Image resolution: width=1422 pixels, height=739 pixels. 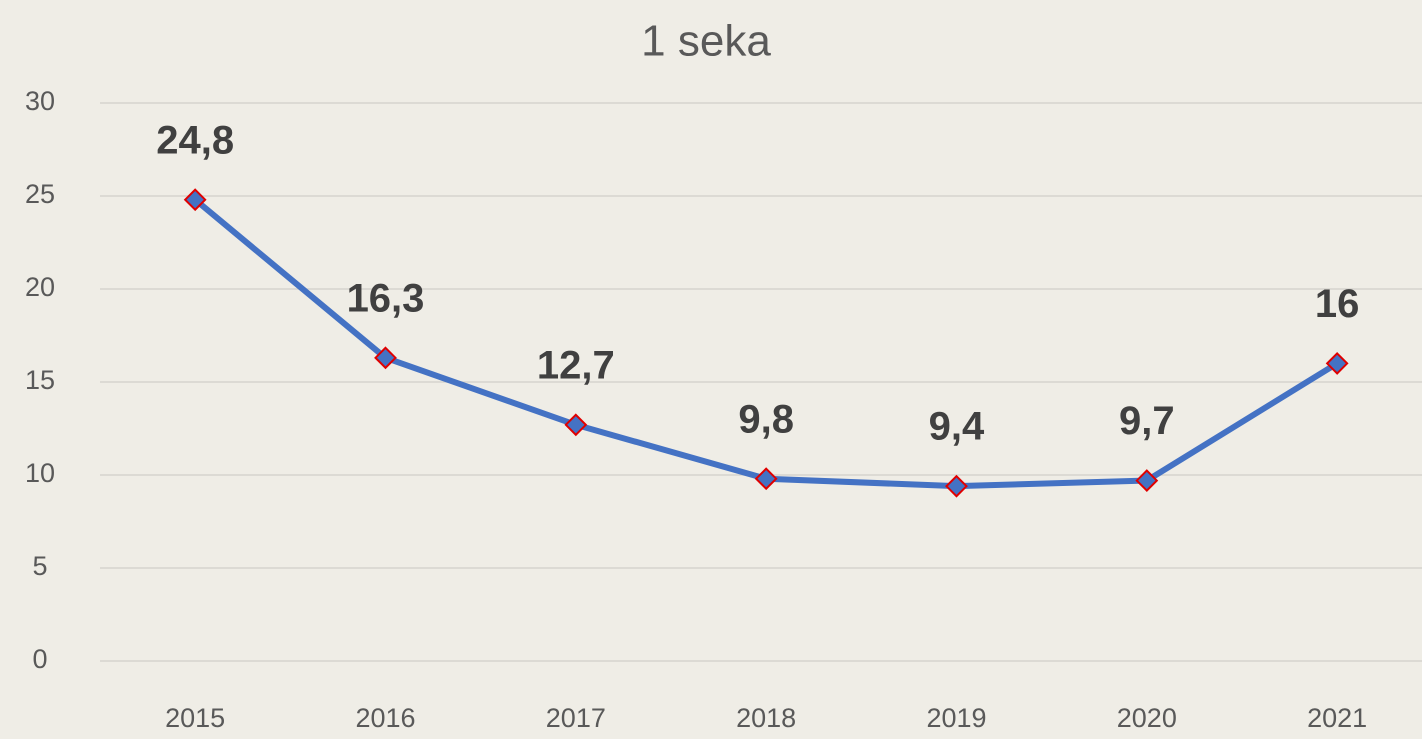 What do you see at coordinates (40, 287) in the screenshot?
I see `y-tick-label: 20` at bounding box center [40, 287].